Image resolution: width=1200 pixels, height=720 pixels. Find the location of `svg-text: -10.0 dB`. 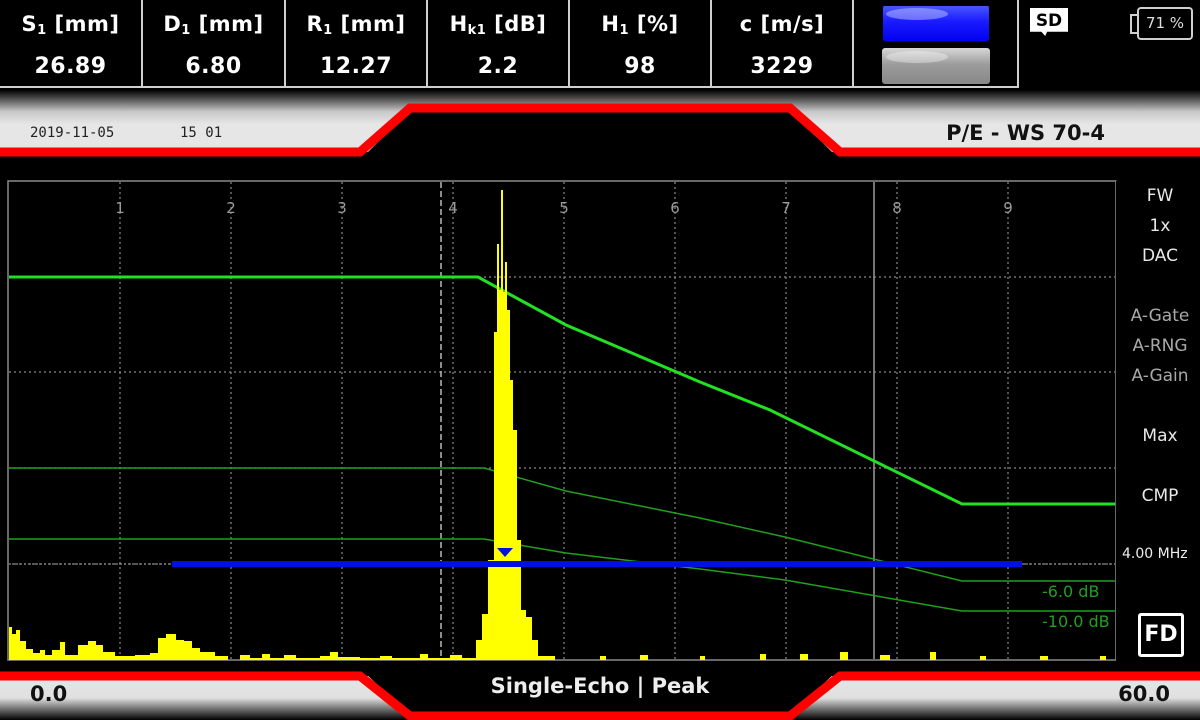

svg-text: -10.0 dB is located at coordinates (1076, 621).